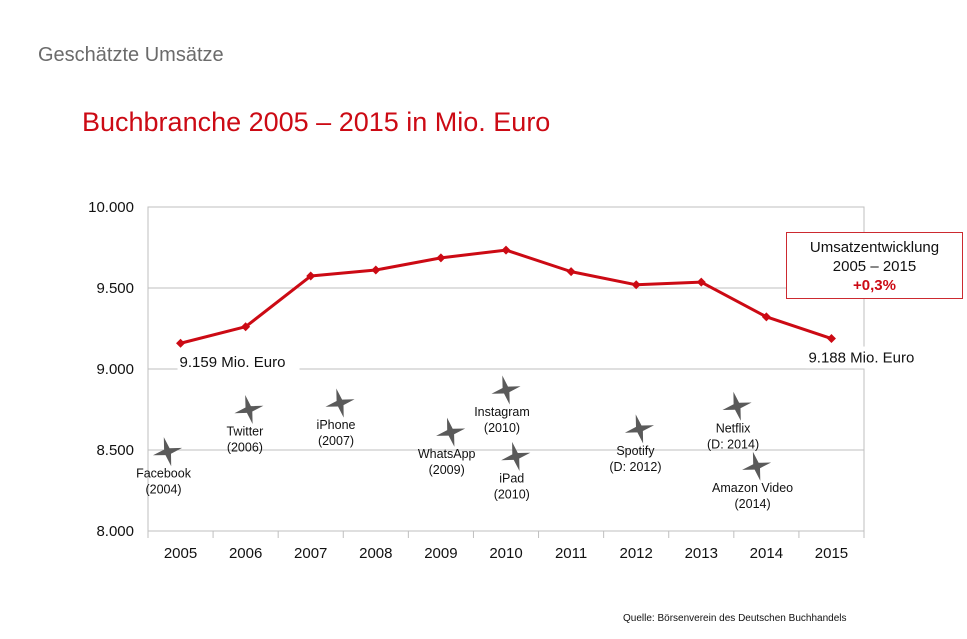 This screenshot has width=967, height=639. Describe the element at coordinates (635, 553) in the screenshot. I see `x-tick-label: 2012` at that location.